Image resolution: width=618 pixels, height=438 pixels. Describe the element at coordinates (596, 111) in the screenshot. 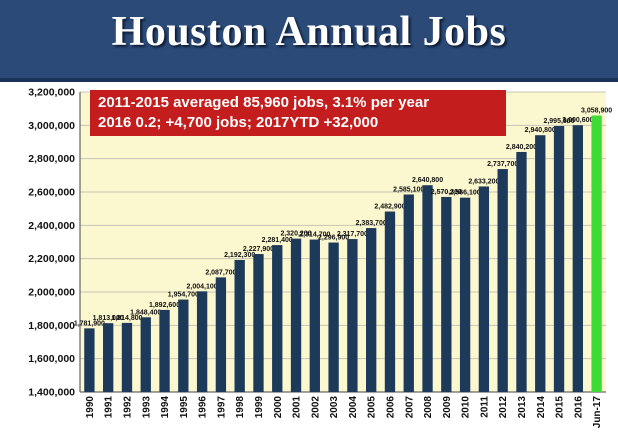

I see `data-label: 3,058,900` at that location.